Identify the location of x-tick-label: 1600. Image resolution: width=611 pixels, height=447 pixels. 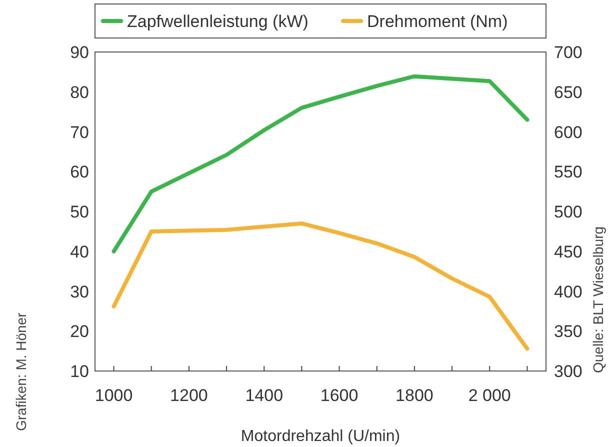
(339, 395).